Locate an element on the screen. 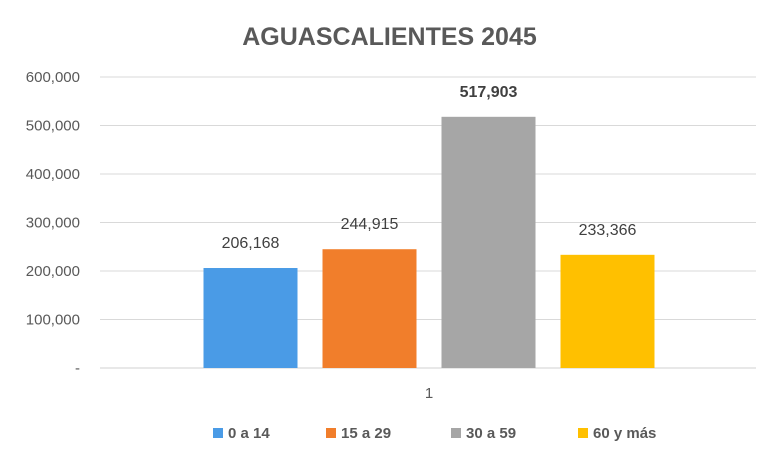 This screenshot has width=779, height=465. legend-item: 60 y más is located at coordinates (617, 433).